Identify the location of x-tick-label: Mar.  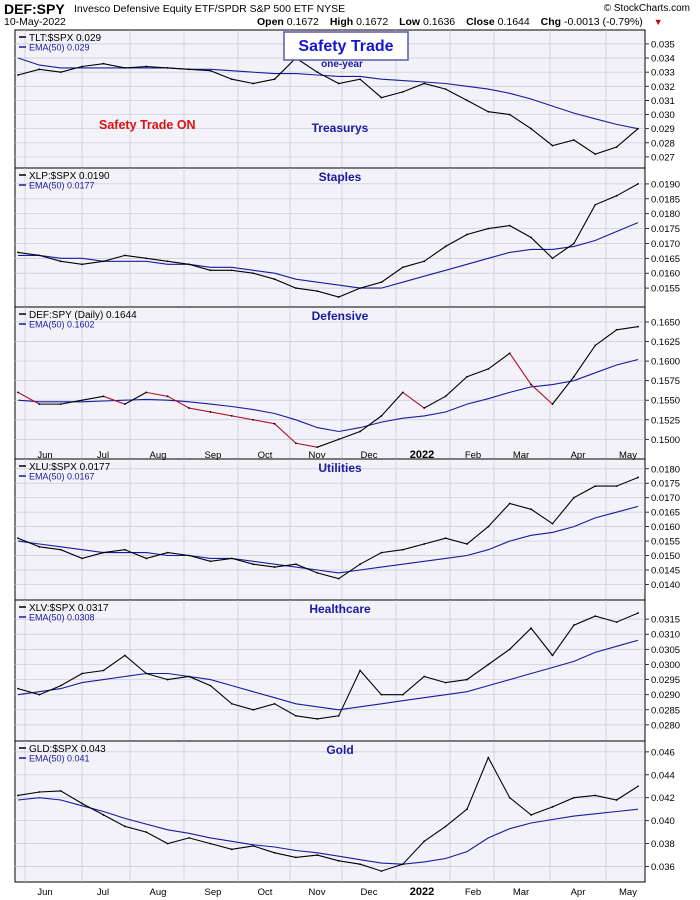
(521, 892).